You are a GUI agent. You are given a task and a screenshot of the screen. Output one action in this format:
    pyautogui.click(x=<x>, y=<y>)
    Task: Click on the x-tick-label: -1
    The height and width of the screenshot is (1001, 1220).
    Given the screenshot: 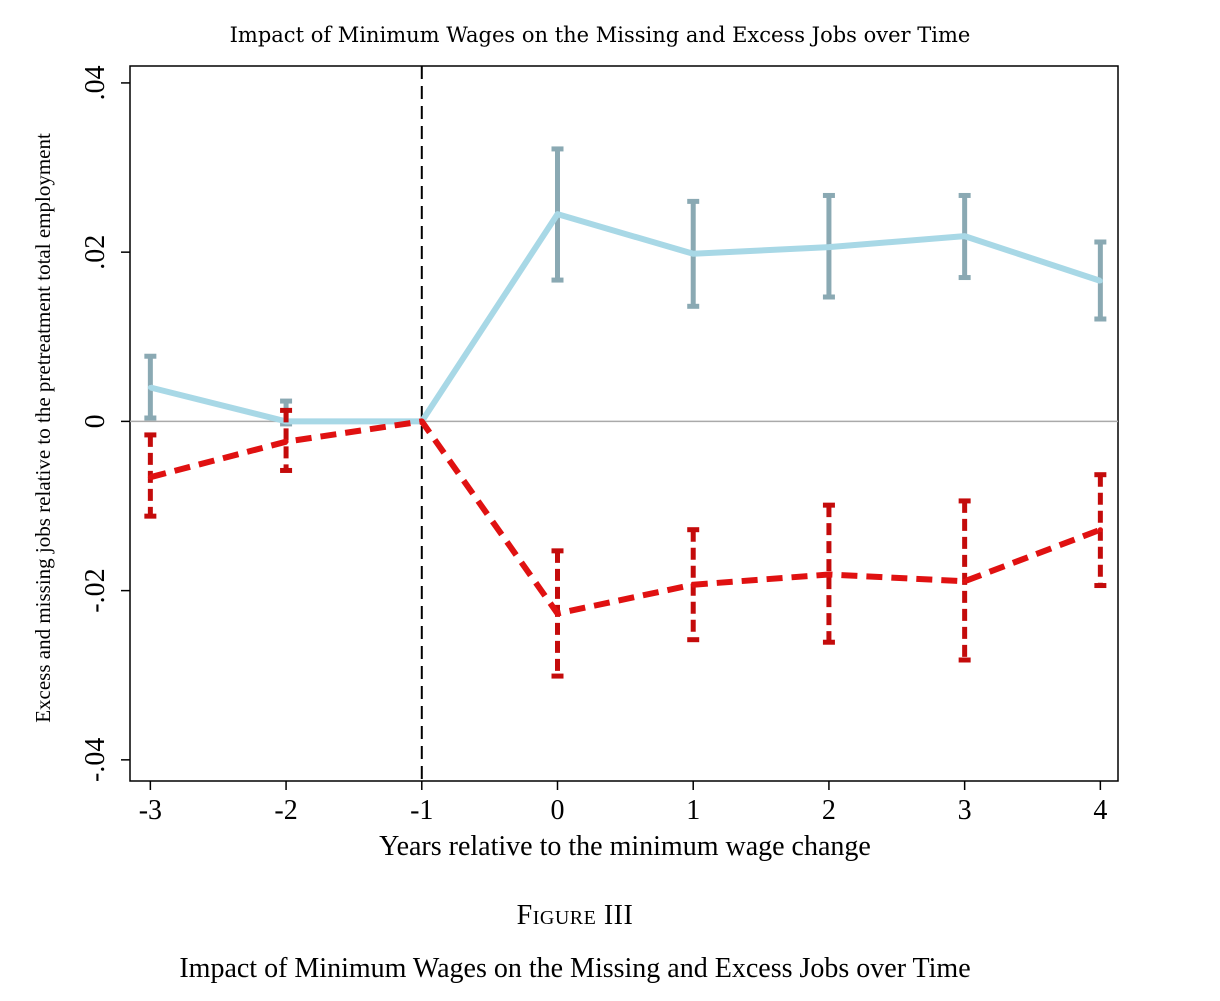 What is the action you would take?
    pyautogui.click(x=421, y=810)
    